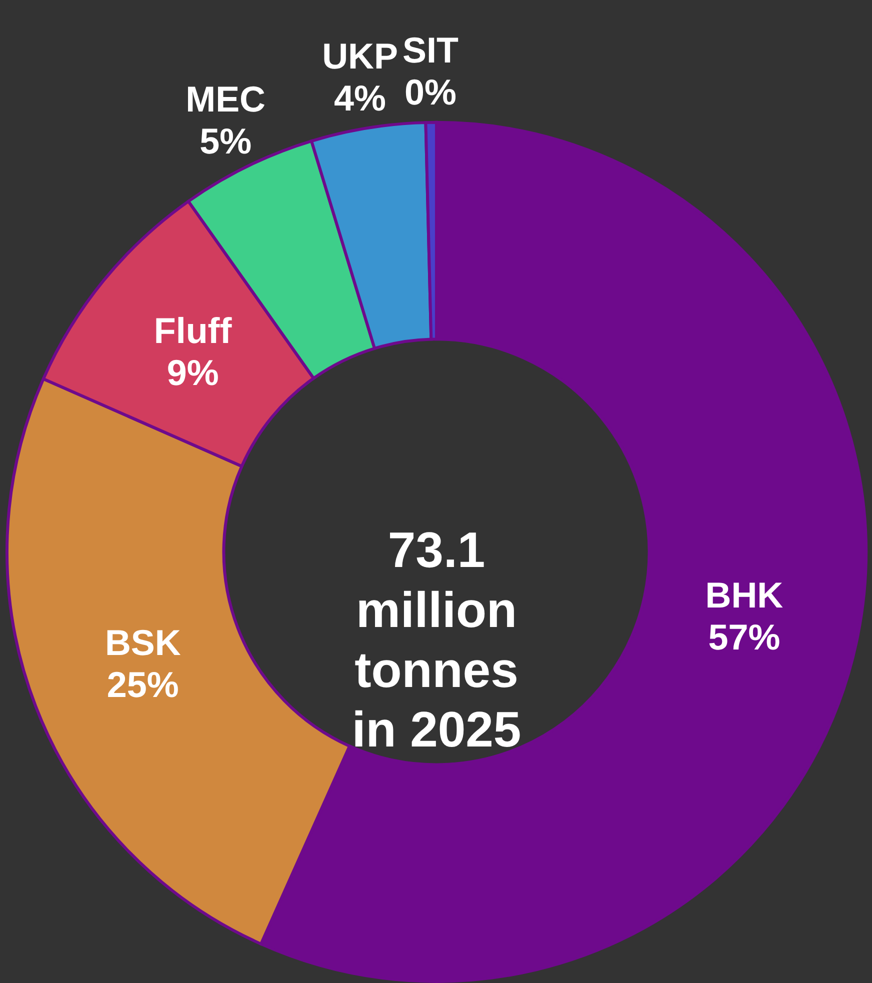 Image resolution: width=872 pixels, height=983 pixels. Describe the element at coordinates (142, 684) in the screenshot. I see `data-label: 25%` at that location.